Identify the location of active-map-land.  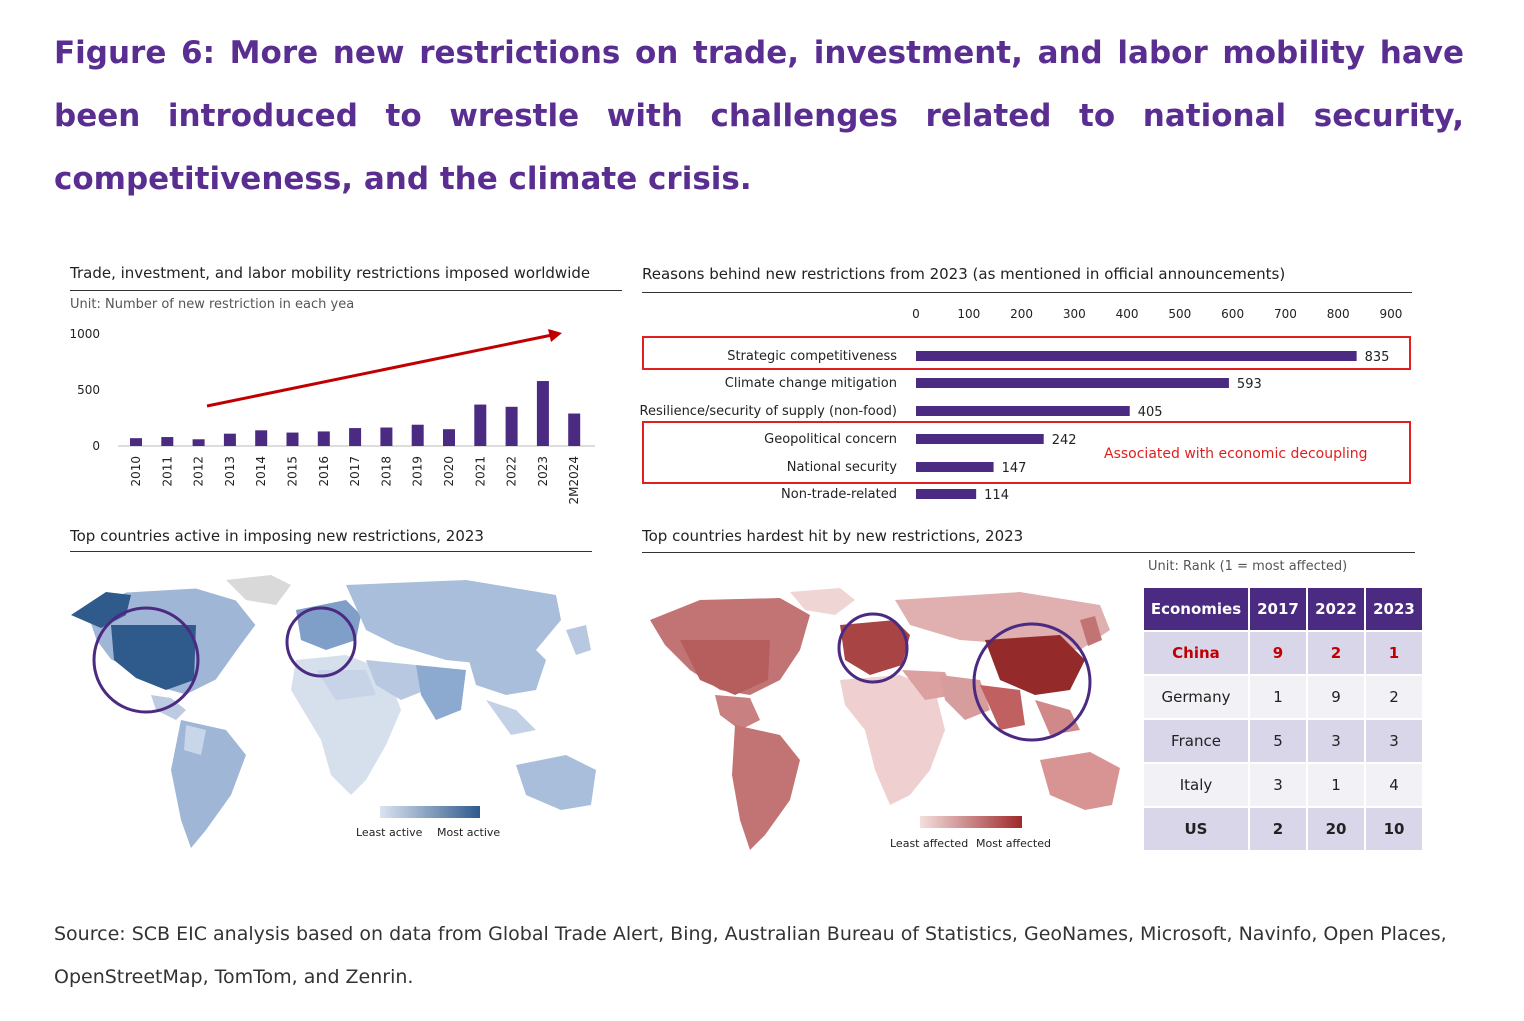
(333, 711).